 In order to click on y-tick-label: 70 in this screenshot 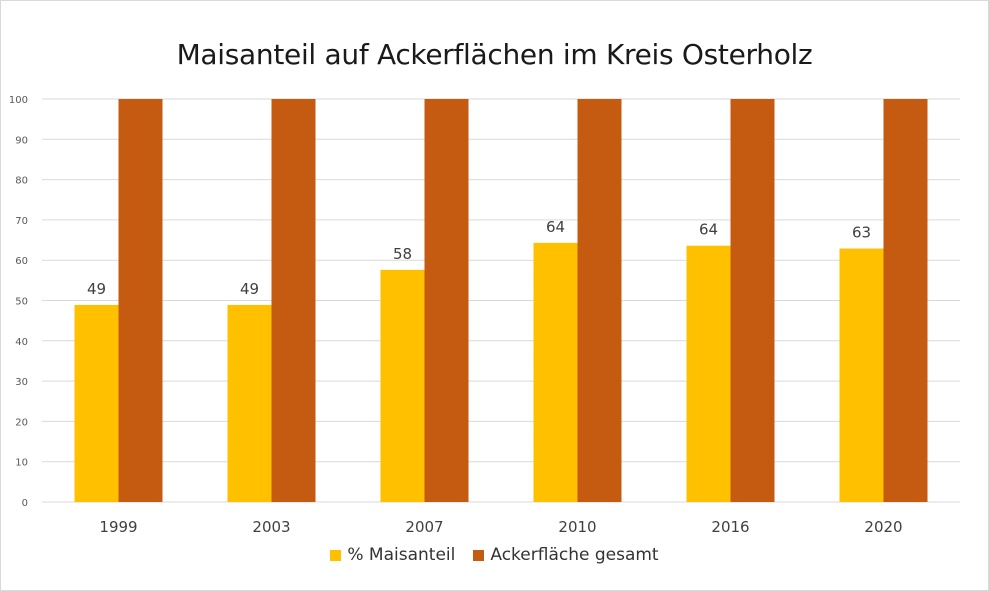, I will do `click(21, 221)`.